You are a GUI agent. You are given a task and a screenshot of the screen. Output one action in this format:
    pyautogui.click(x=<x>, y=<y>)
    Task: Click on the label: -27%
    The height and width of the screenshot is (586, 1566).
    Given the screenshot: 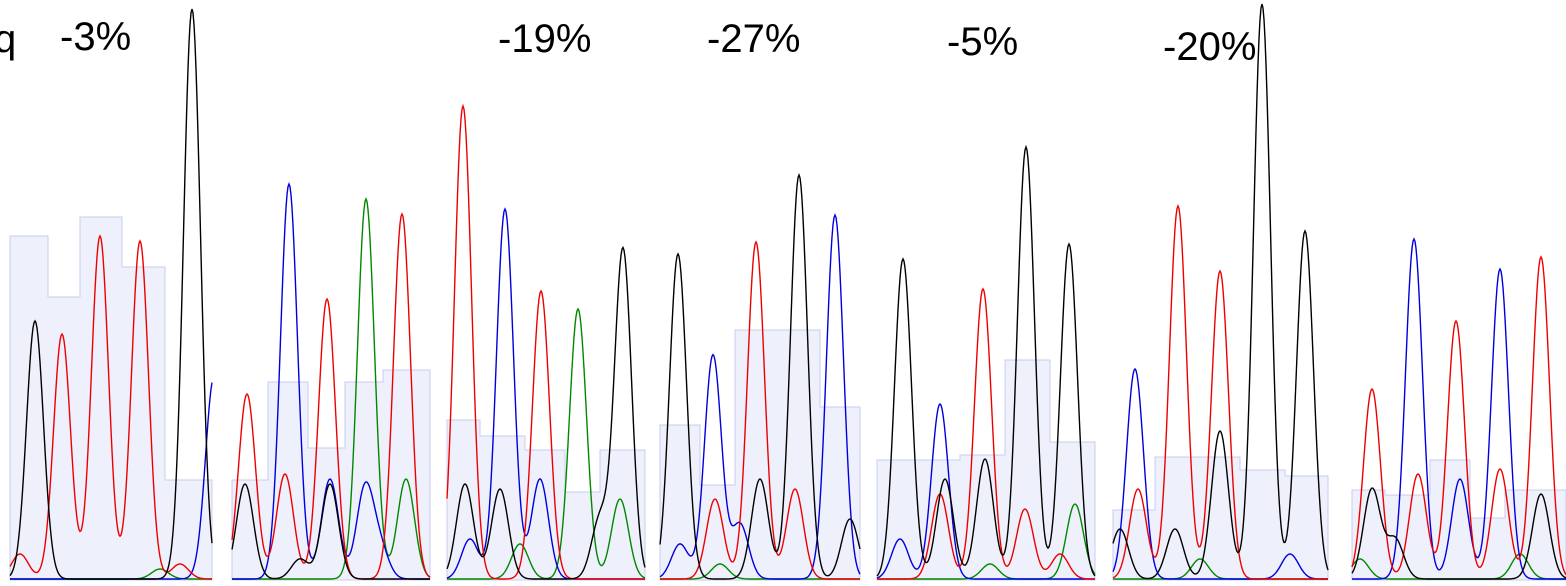 What is the action you would take?
    pyautogui.click(x=753, y=39)
    